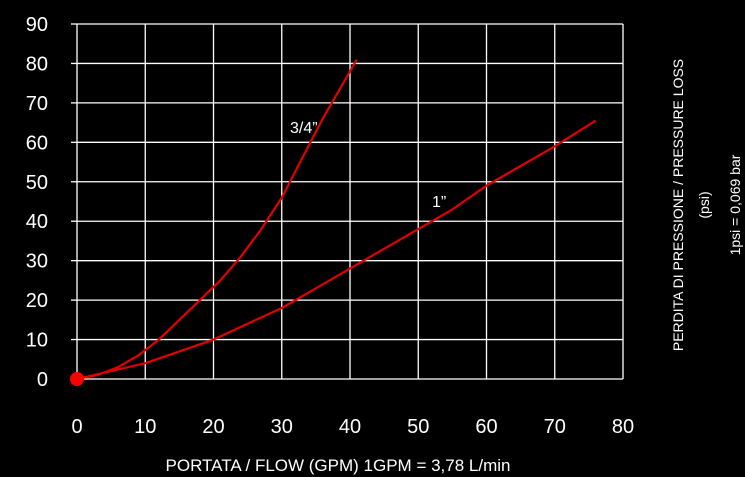  What do you see at coordinates (145, 427) in the screenshot?
I see `x-tick-label: 10` at bounding box center [145, 427].